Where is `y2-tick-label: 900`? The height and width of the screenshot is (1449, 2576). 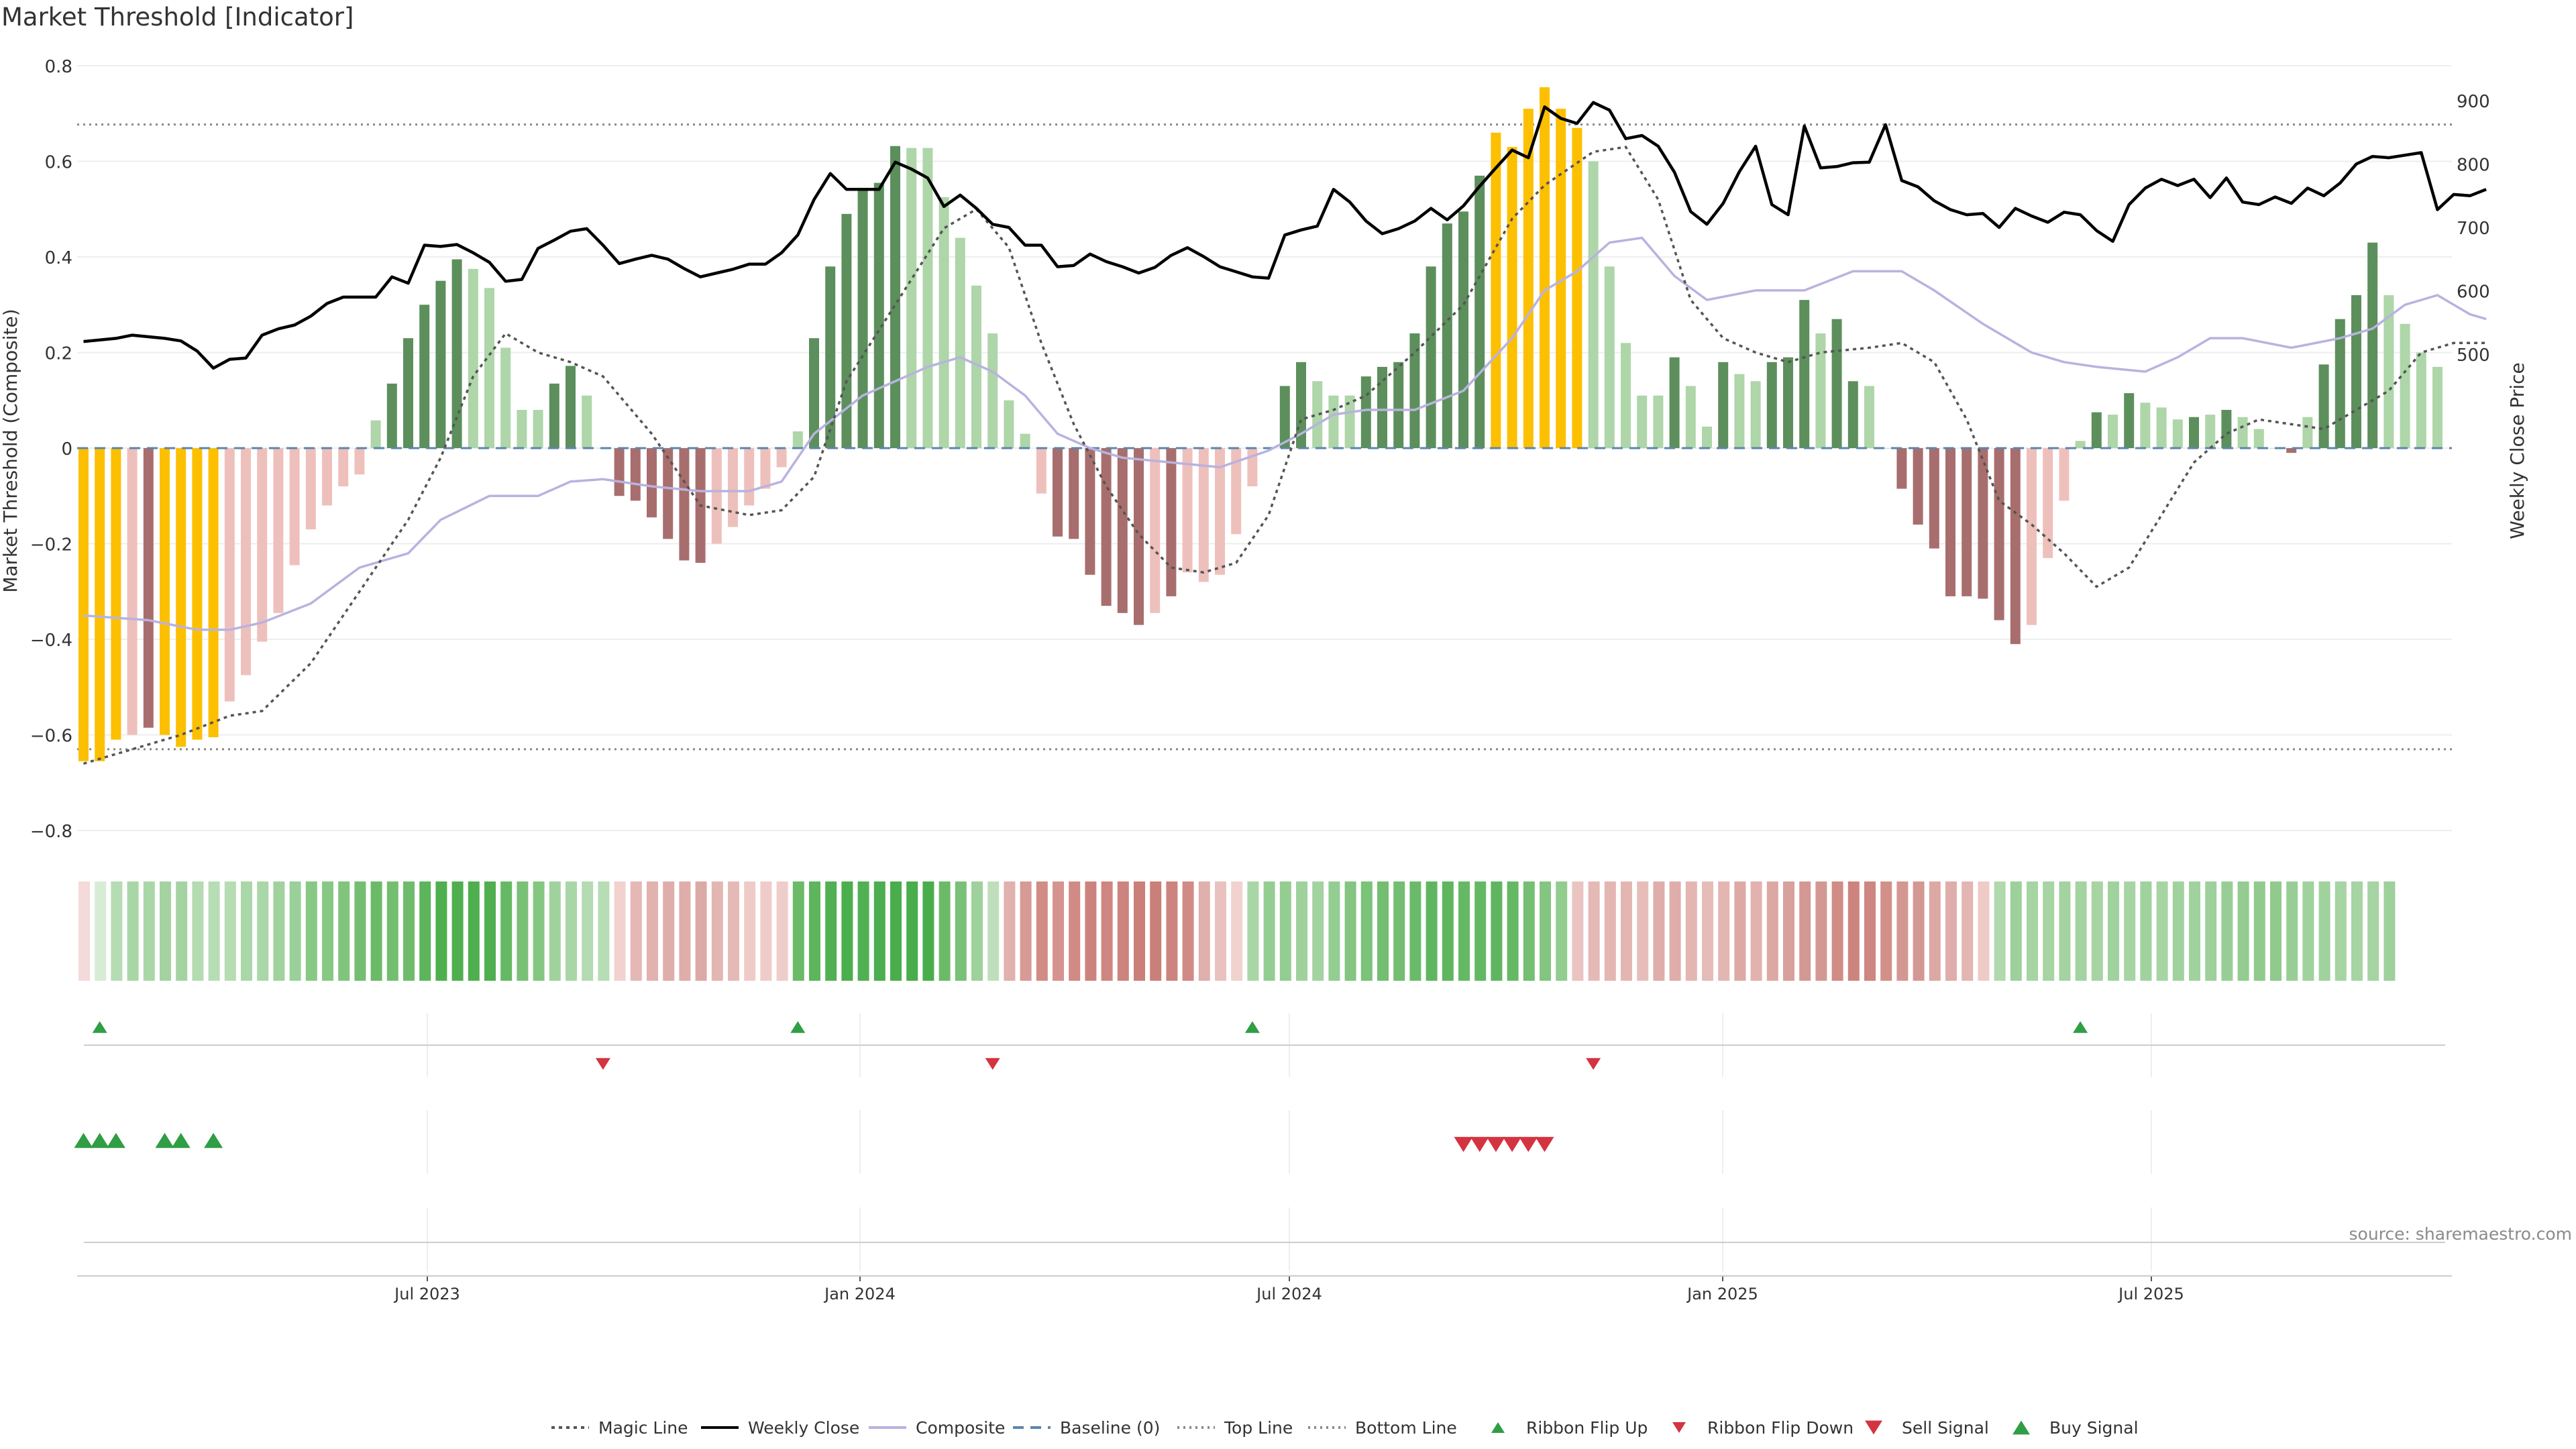
y2-tick-label: 900 is located at coordinates (2473, 102).